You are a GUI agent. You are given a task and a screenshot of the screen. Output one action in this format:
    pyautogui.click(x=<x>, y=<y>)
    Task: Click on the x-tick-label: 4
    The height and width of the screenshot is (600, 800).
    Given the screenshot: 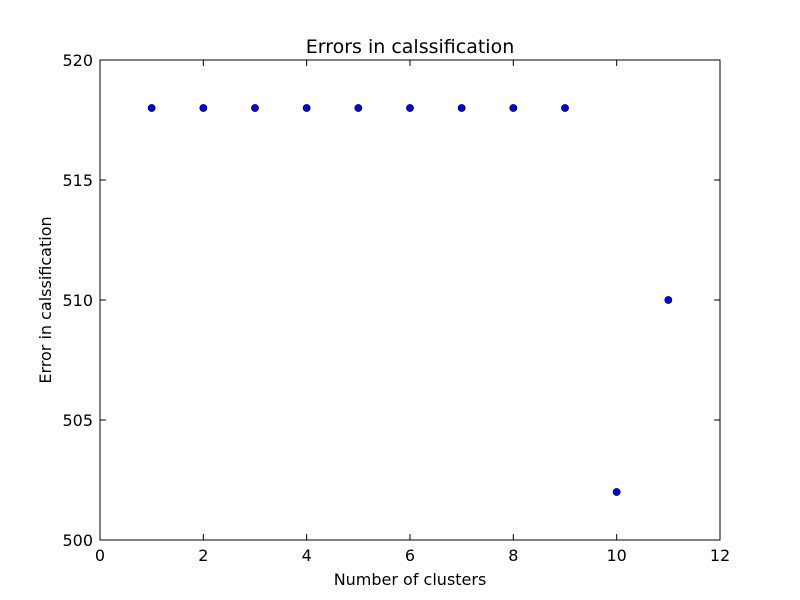 What is the action you would take?
    pyautogui.click(x=307, y=555)
    